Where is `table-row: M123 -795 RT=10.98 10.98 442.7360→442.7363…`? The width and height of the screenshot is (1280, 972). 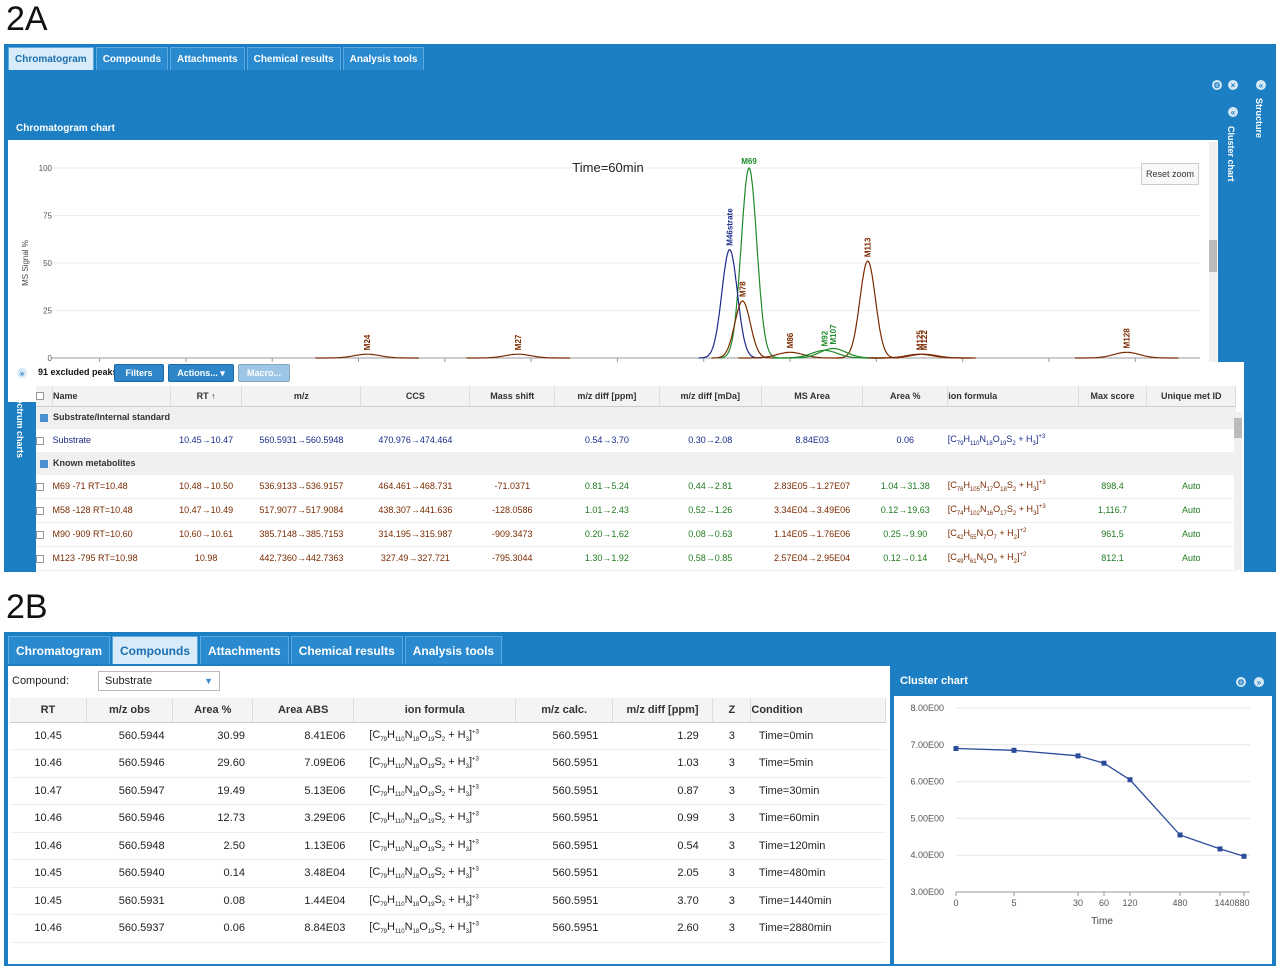
table-row: M123 -795 RT=10.98 10.98 442.7360→442.7363… is located at coordinates (636, 558).